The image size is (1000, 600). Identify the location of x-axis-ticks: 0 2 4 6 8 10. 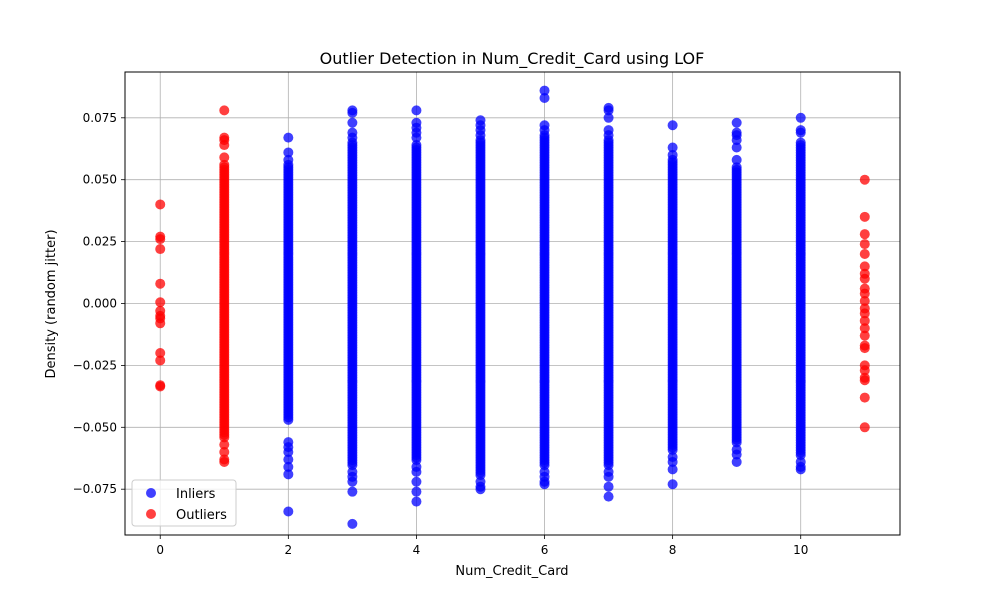
(482, 546).